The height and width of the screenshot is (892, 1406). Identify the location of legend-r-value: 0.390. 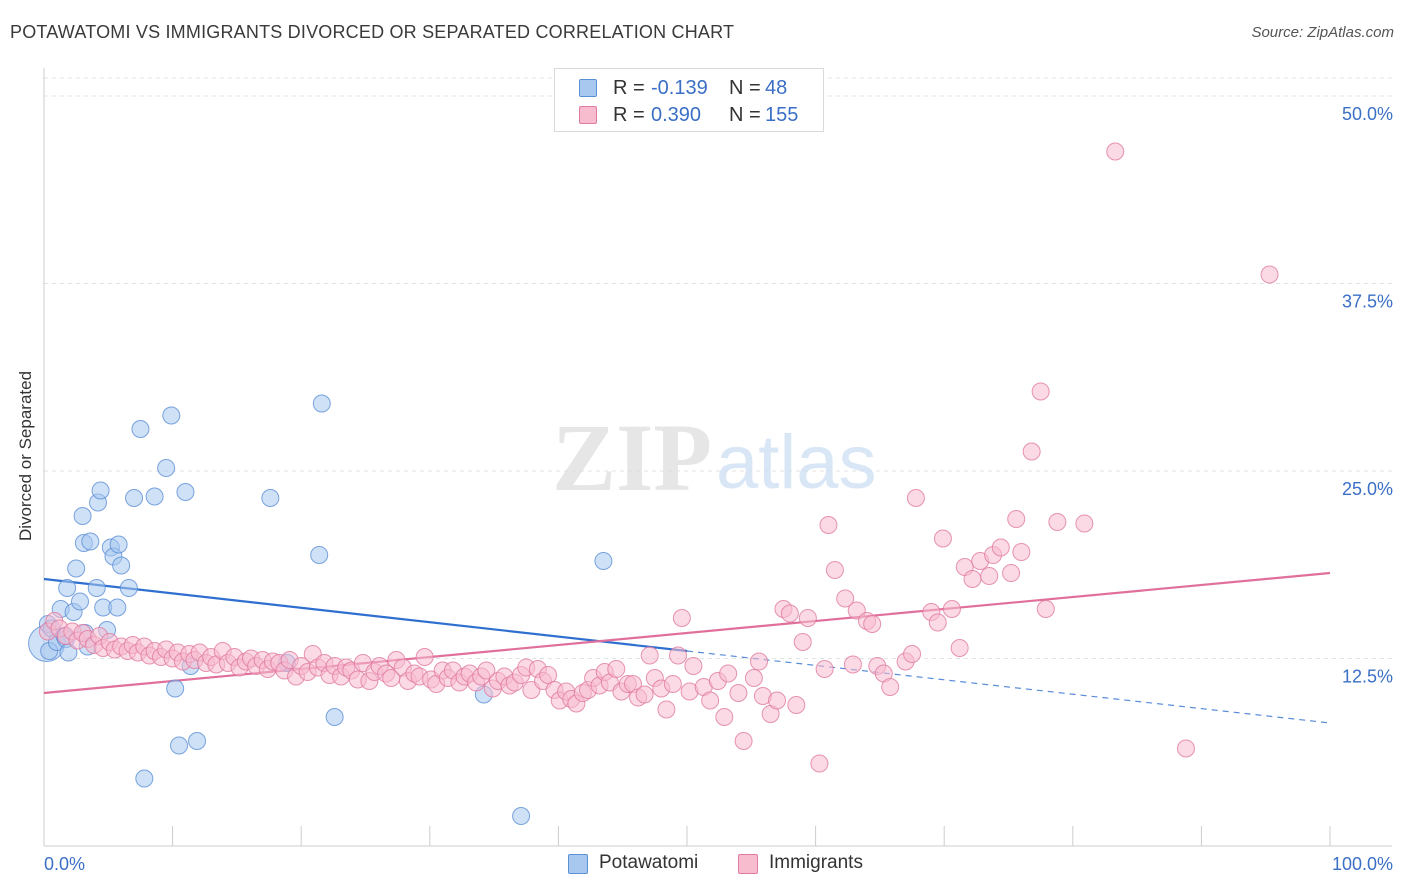
(676, 115).